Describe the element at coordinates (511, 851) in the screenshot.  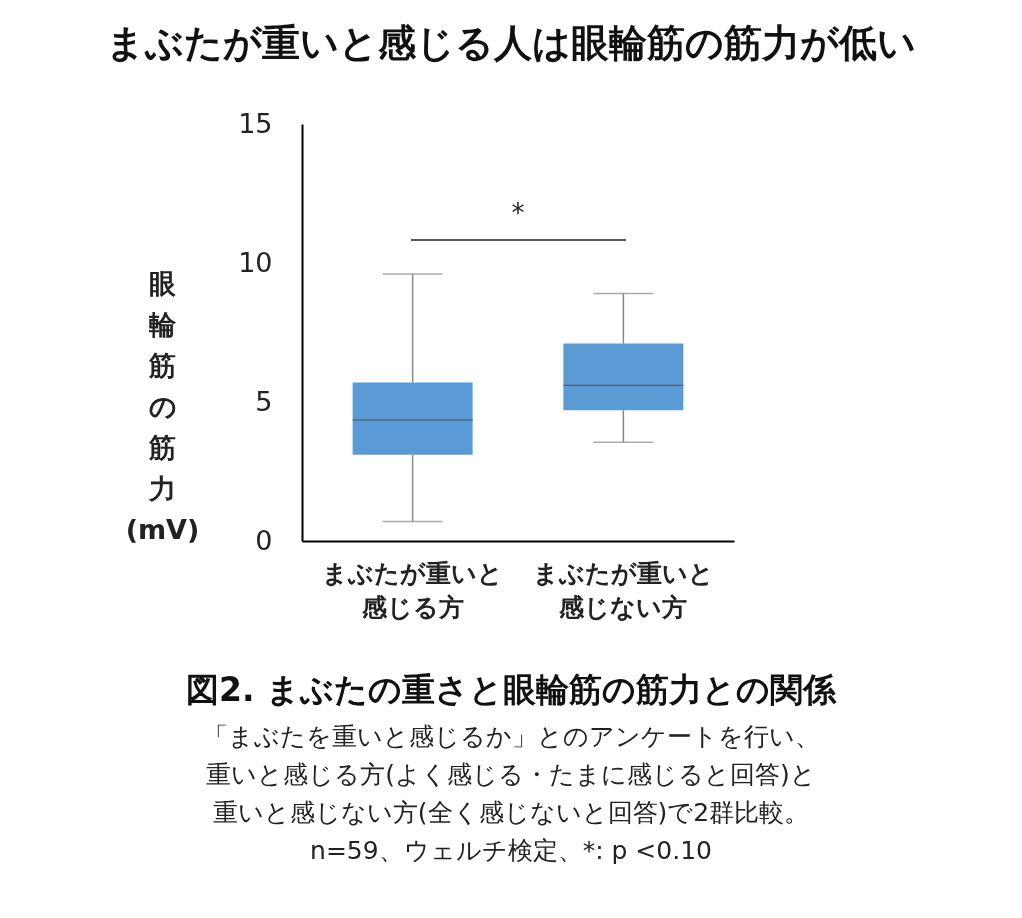
I see `text: n=59、ウェルチ検定、*: p <0.10` at that location.